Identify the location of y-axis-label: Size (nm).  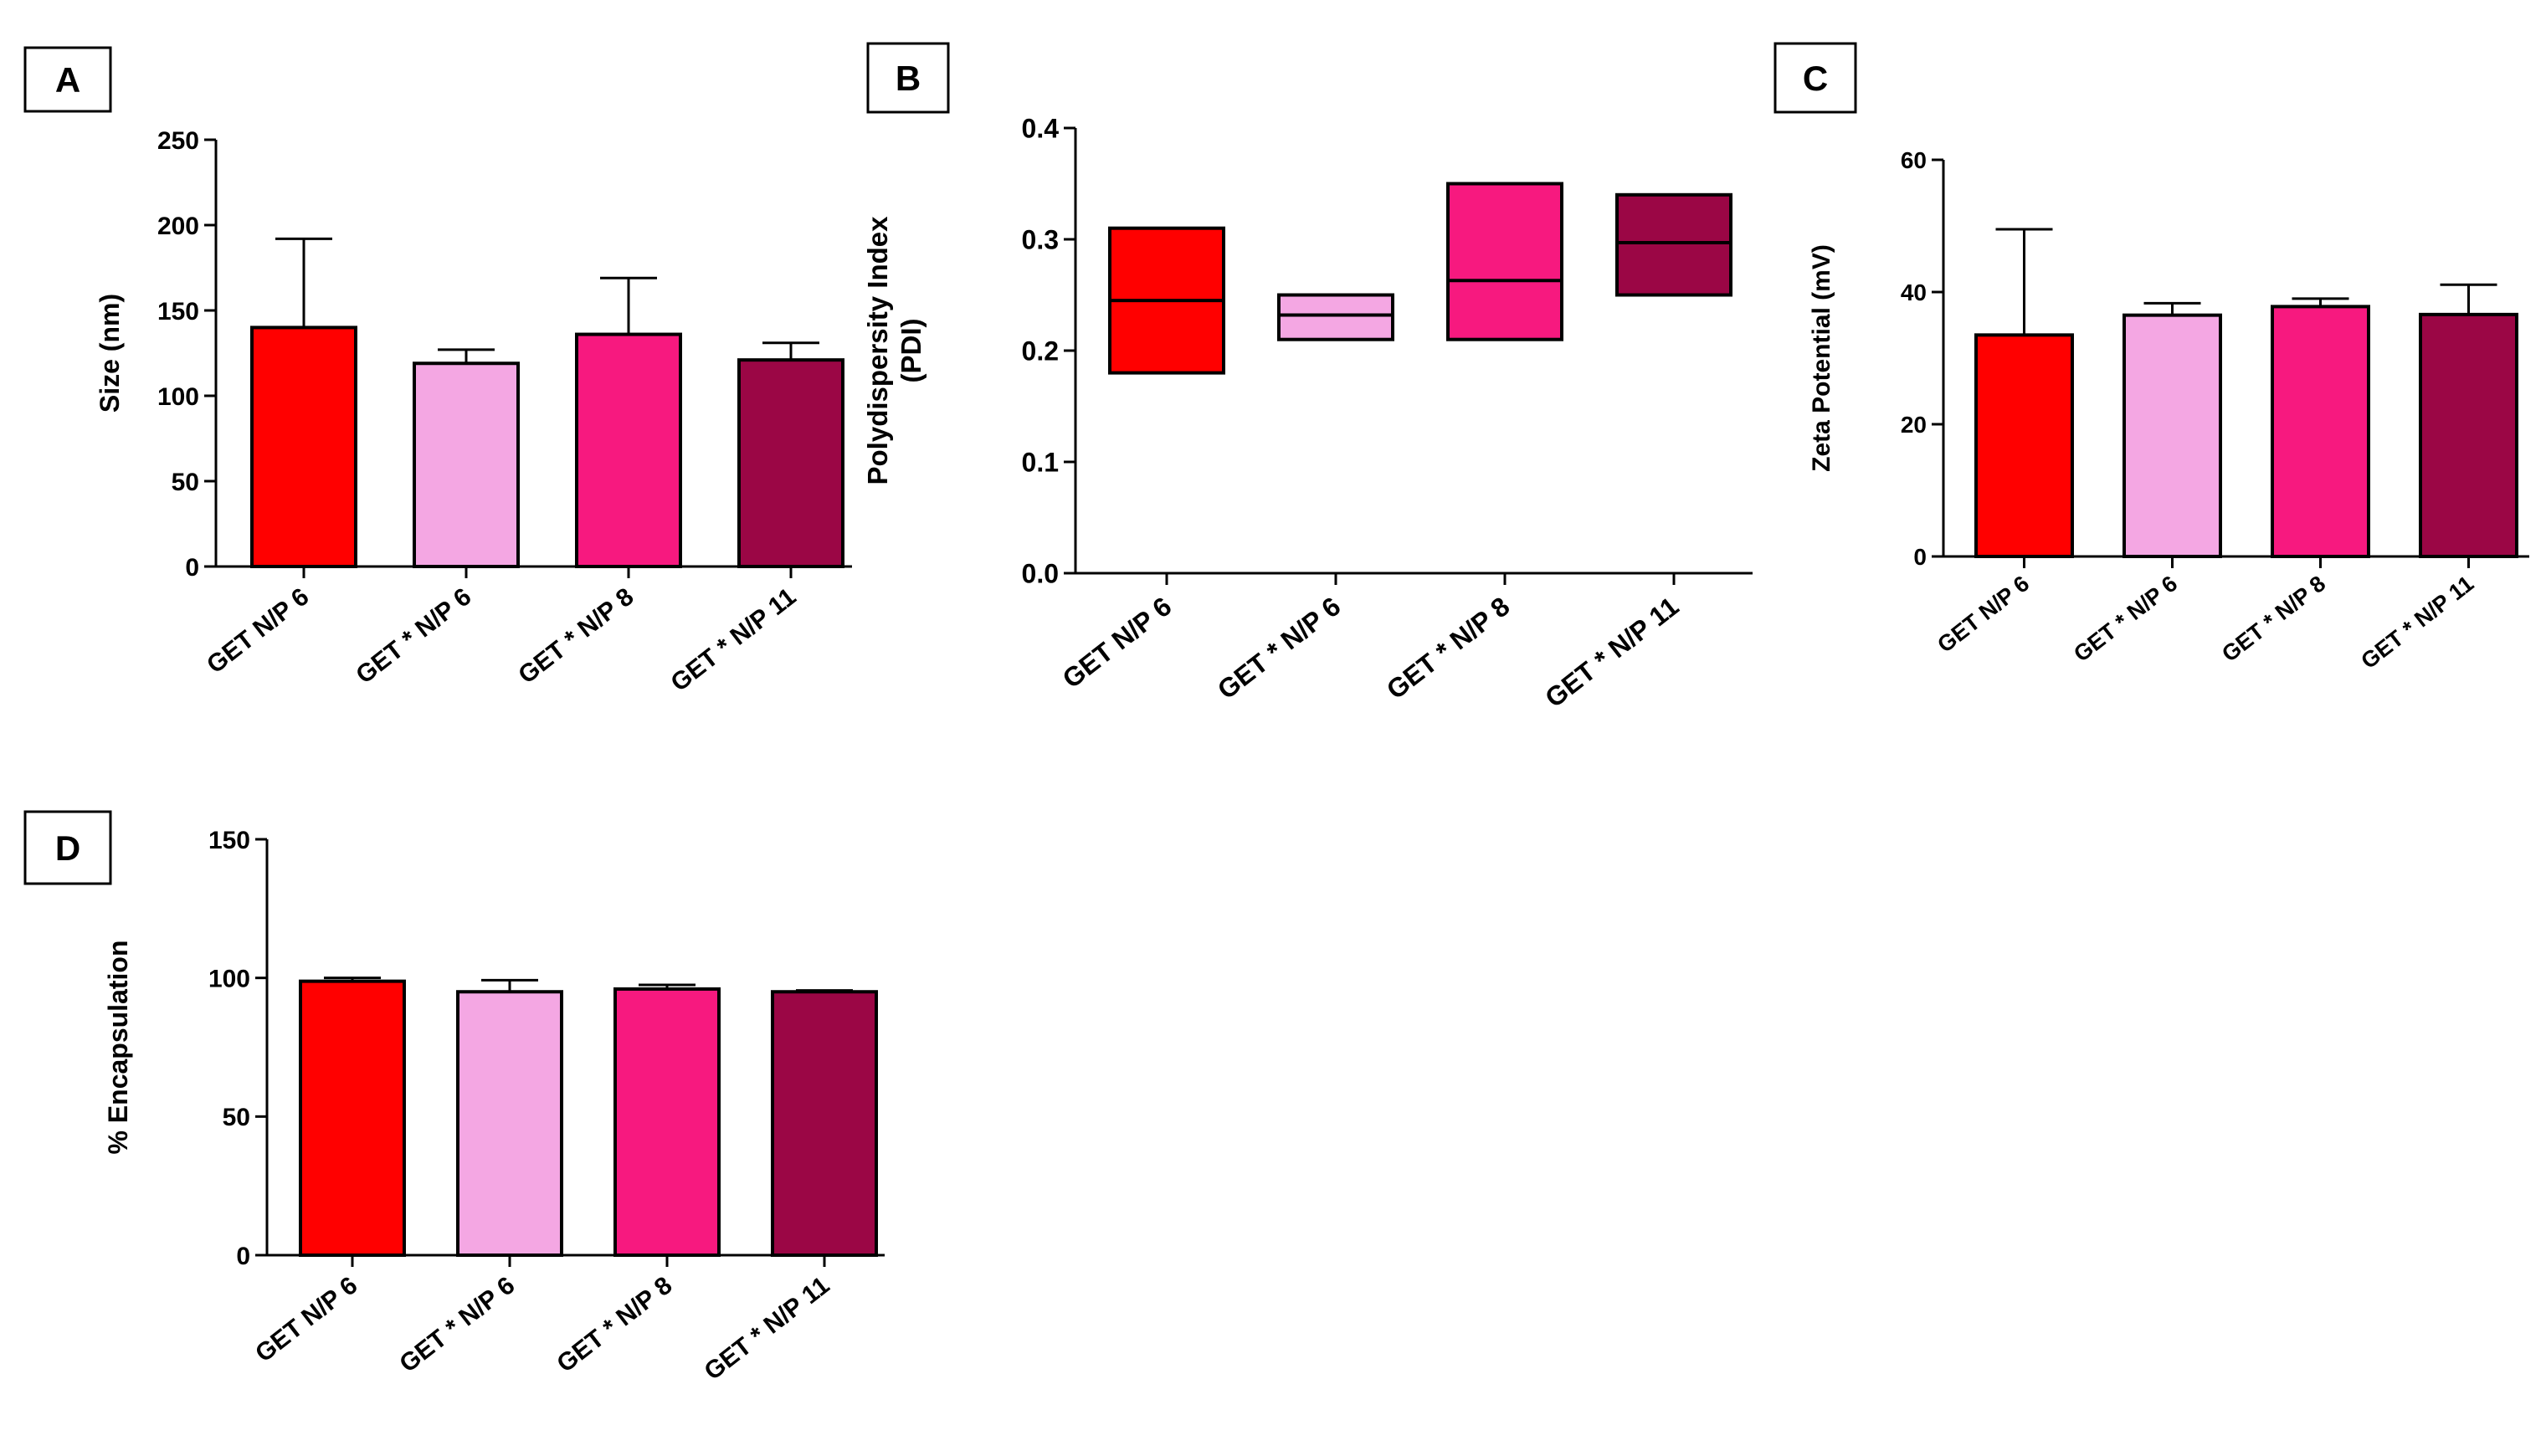
(110, 354).